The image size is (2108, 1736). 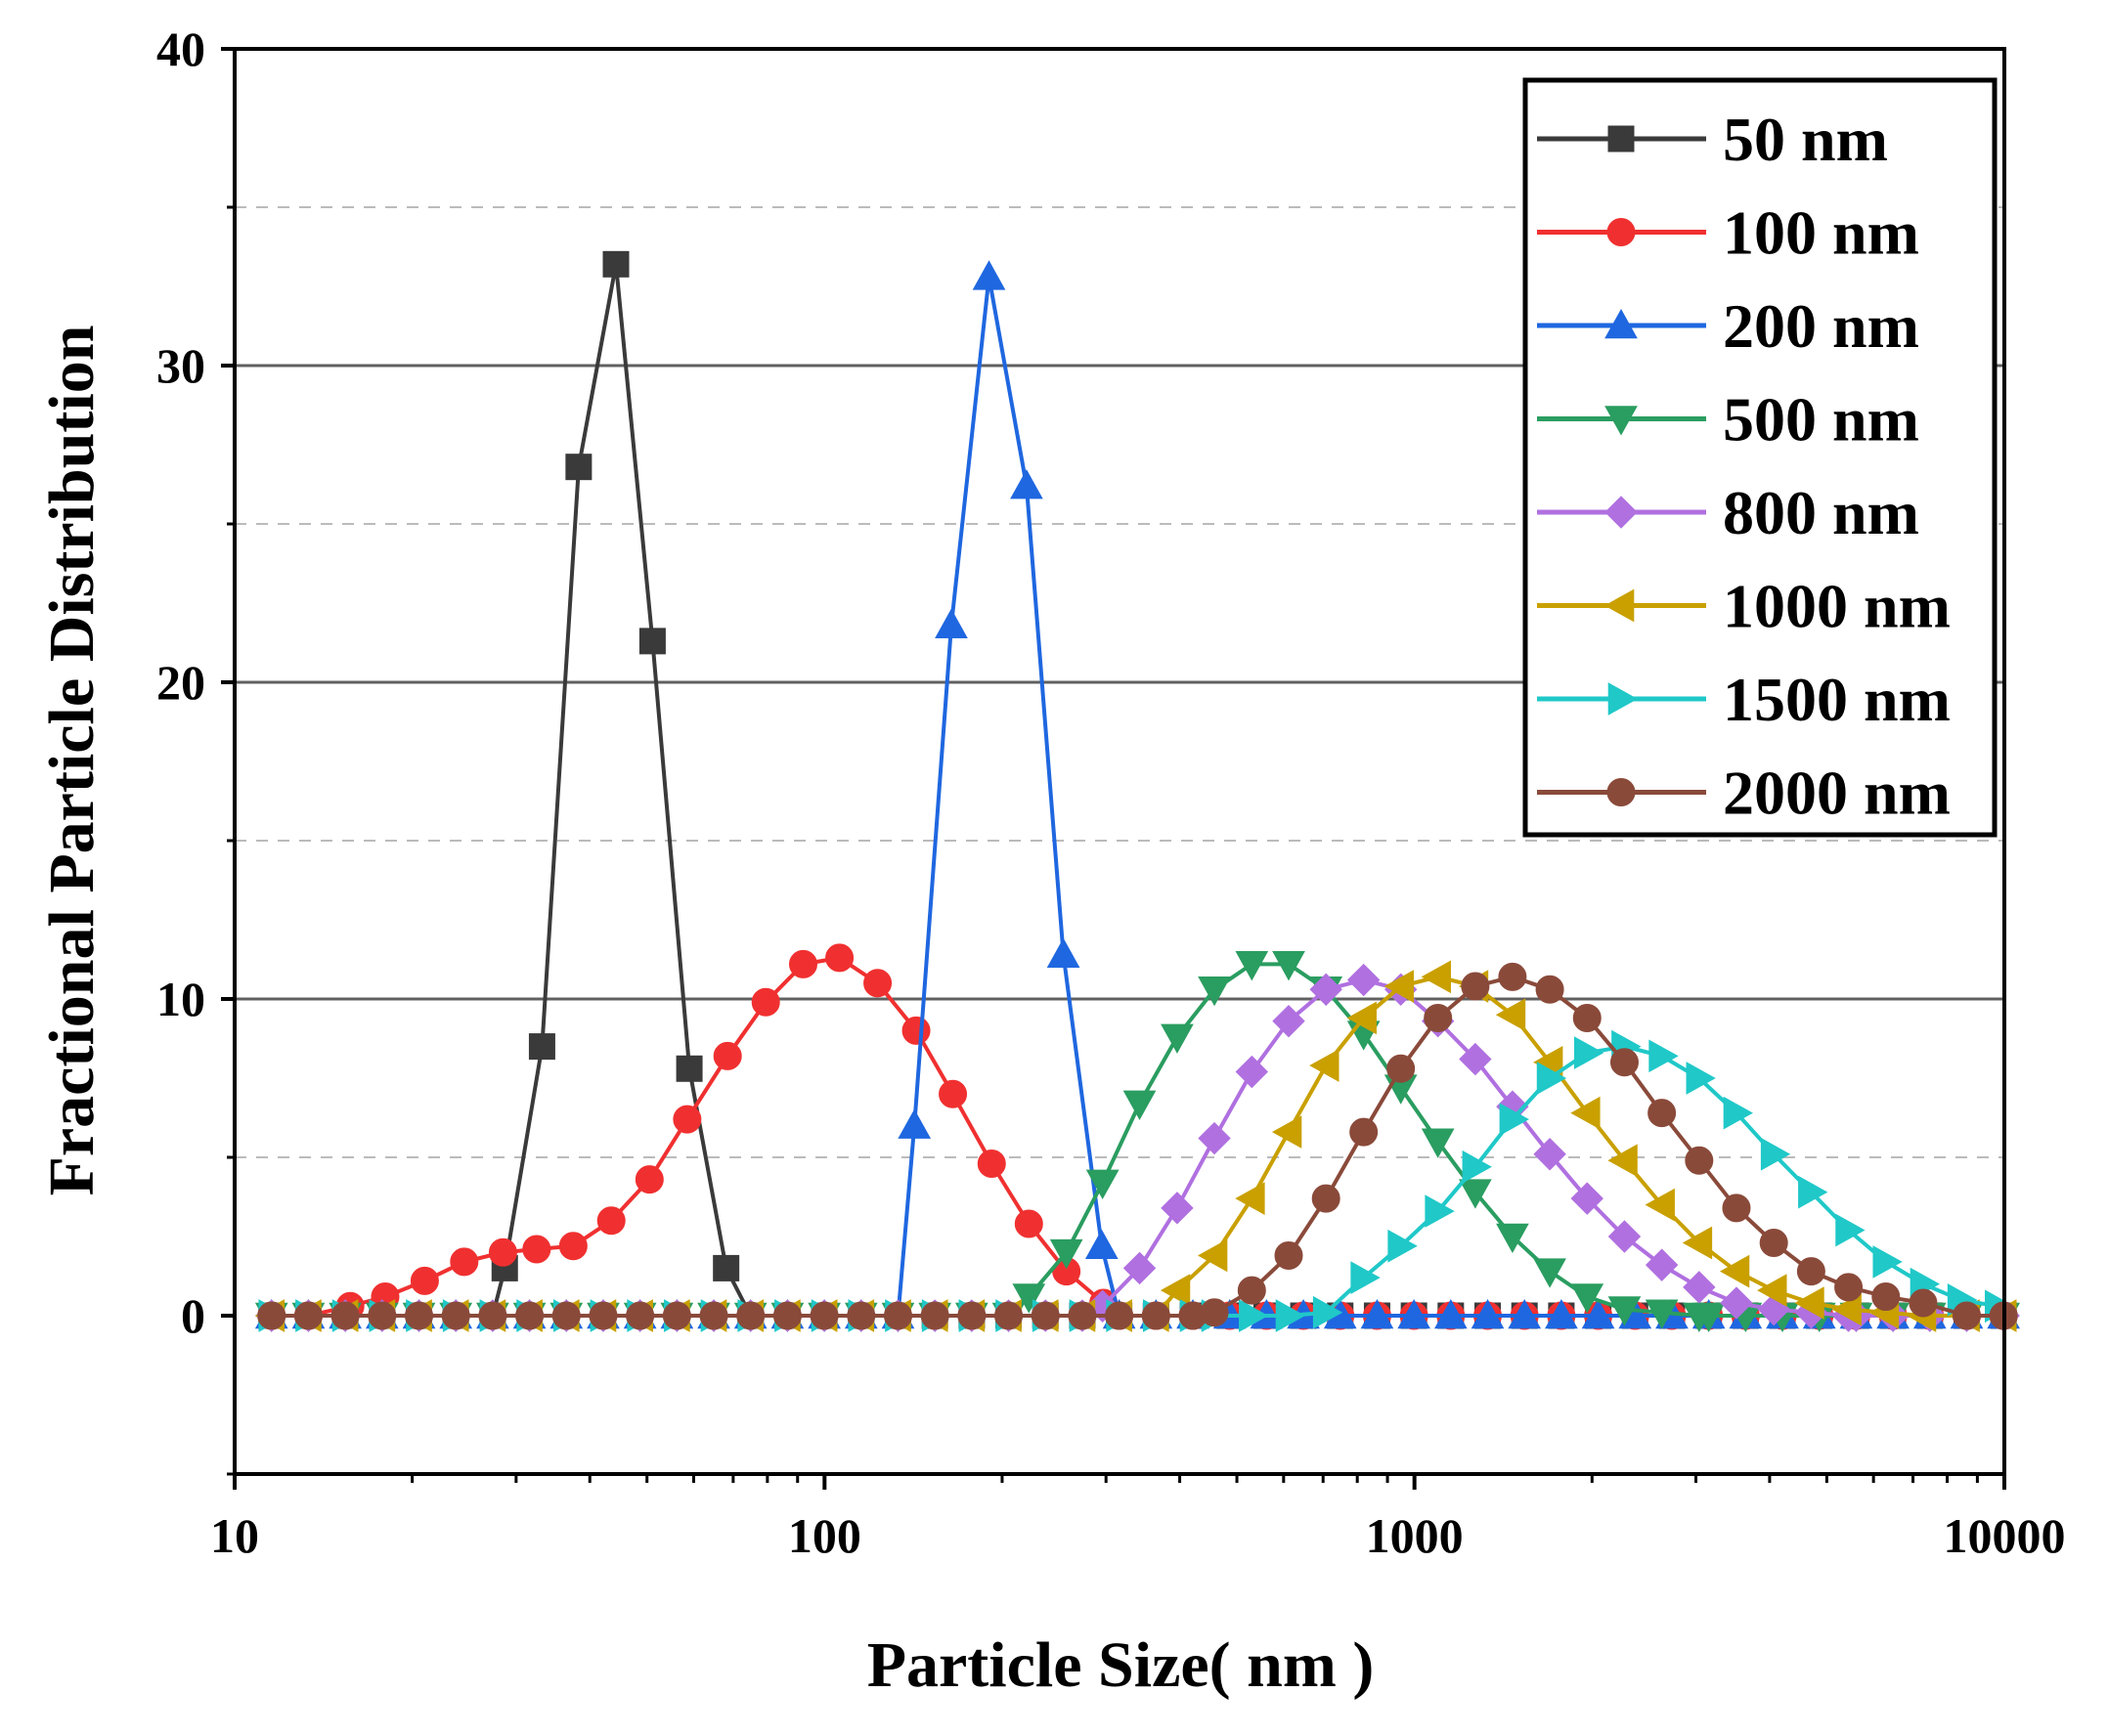 I want to click on series-1500-nm, so click(x=1136, y=1180).